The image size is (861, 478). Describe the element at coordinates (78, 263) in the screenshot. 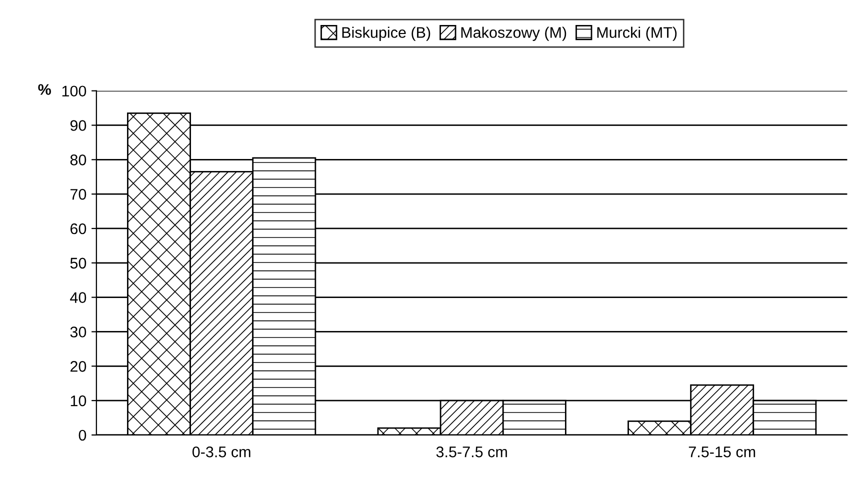

I see `y-tick-label: 50` at that location.